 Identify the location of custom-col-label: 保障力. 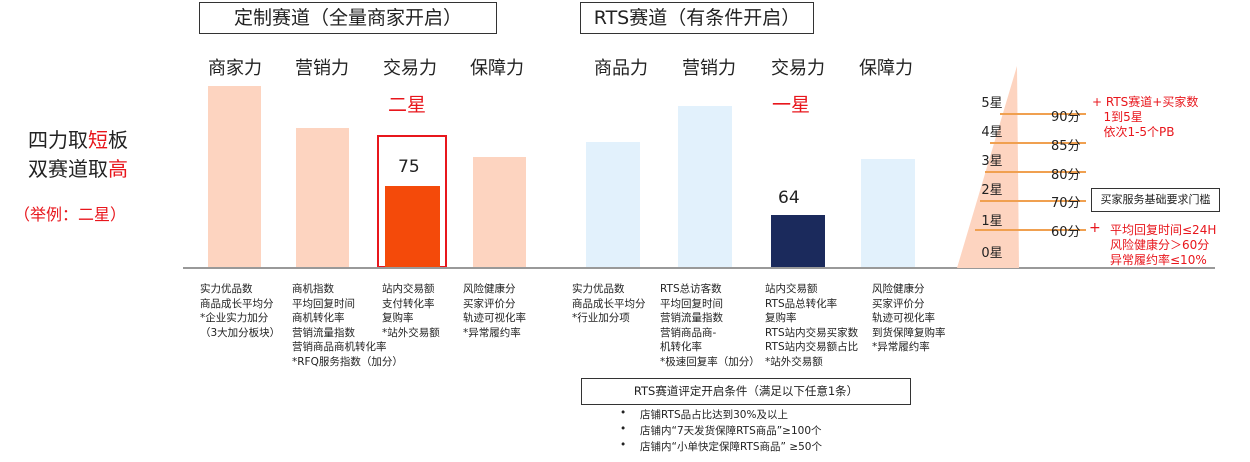
(497, 68).